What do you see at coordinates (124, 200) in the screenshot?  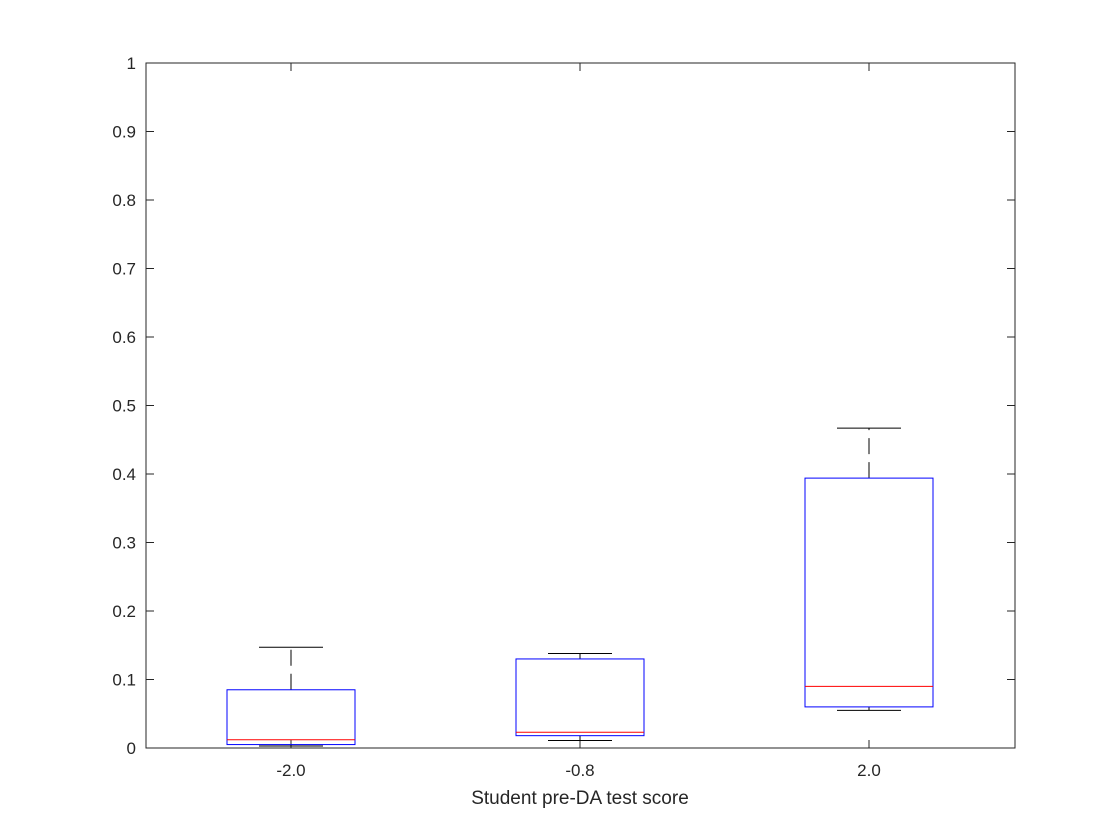 I see `y-tick-label: 0.8` at bounding box center [124, 200].